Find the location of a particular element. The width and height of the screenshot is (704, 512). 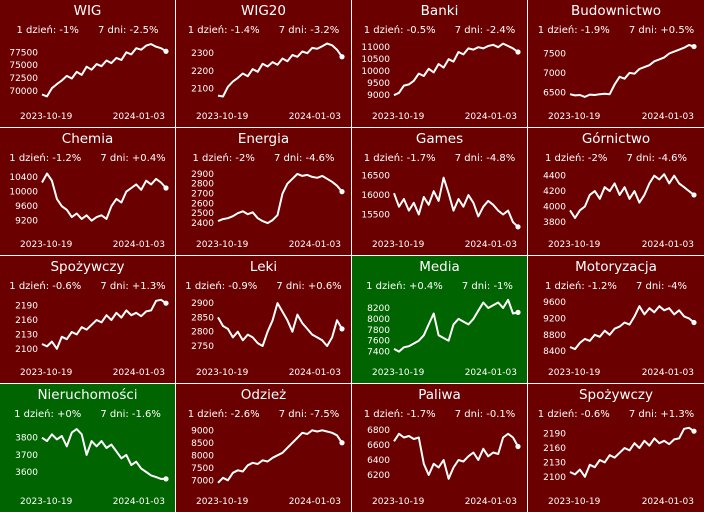

day-change: 1 dzień: +0.4% is located at coordinates (404, 286).